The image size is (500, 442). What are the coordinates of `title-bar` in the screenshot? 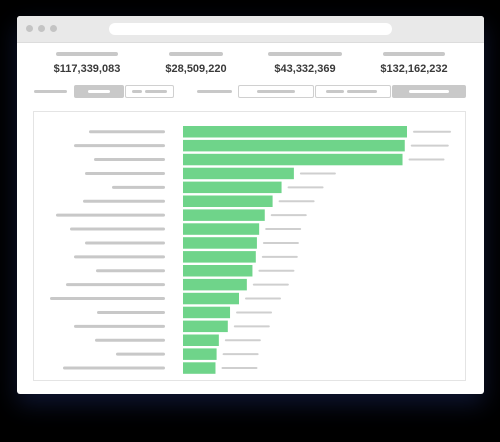 It's located at (250, 29).